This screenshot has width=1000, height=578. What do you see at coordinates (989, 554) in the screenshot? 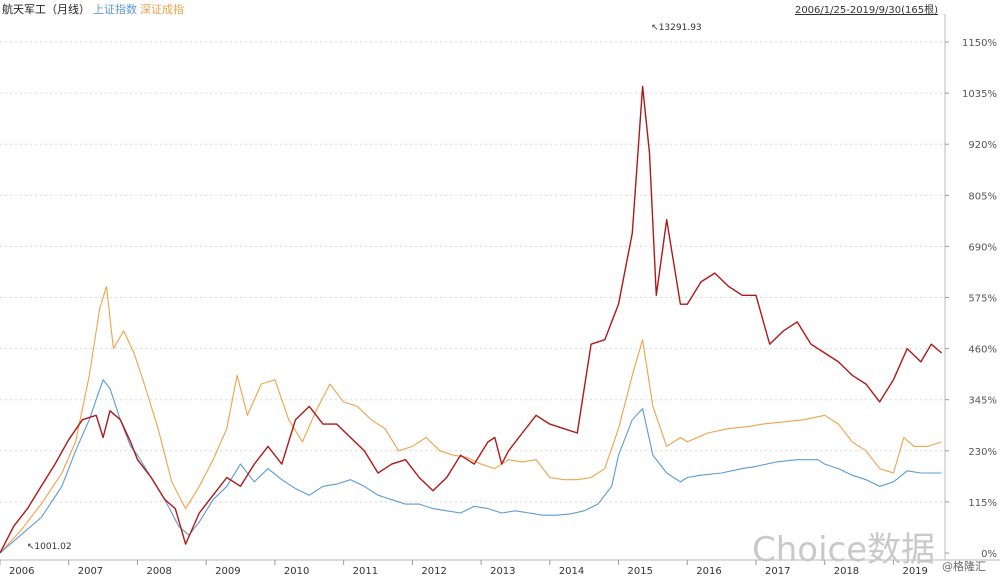
I see `y-tick-label: 0%` at bounding box center [989, 554].